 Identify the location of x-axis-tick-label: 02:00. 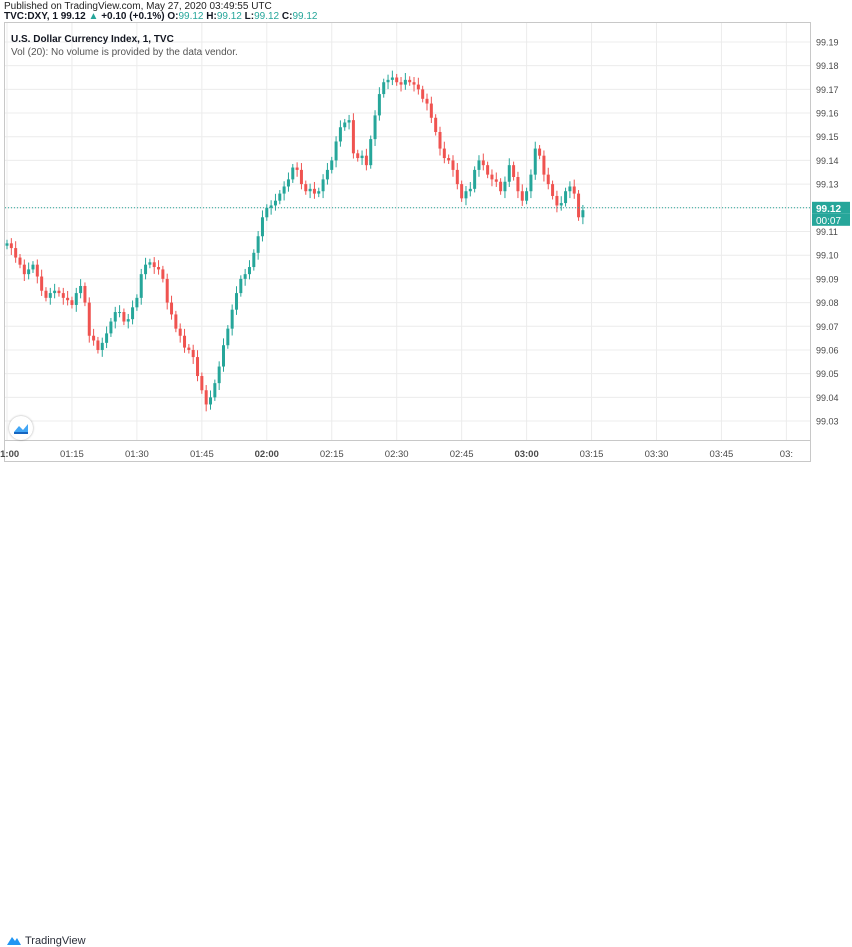
(267, 454).